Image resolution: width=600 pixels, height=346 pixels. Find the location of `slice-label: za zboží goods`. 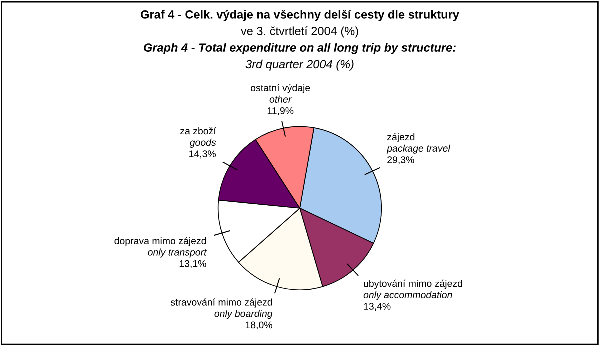

slice-label: za zboží goods is located at coordinates (198, 137).